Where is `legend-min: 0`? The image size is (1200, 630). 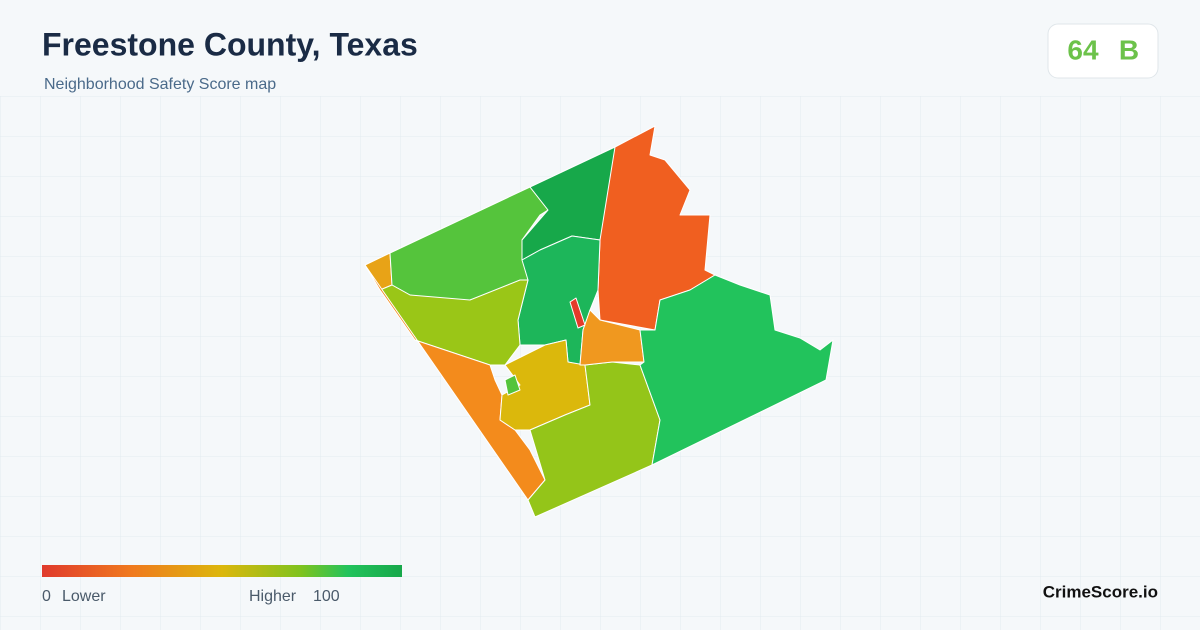
legend-min: 0 is located at coordinates (46, 596).